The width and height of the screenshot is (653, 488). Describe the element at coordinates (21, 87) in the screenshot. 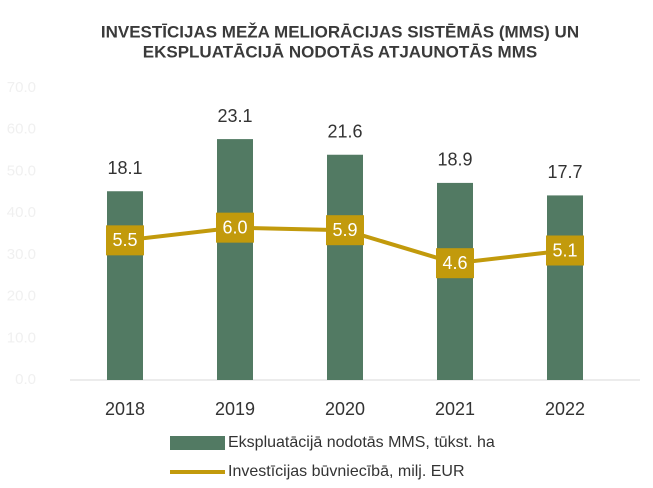

I see `y-tick-label: 70.0` at that location.